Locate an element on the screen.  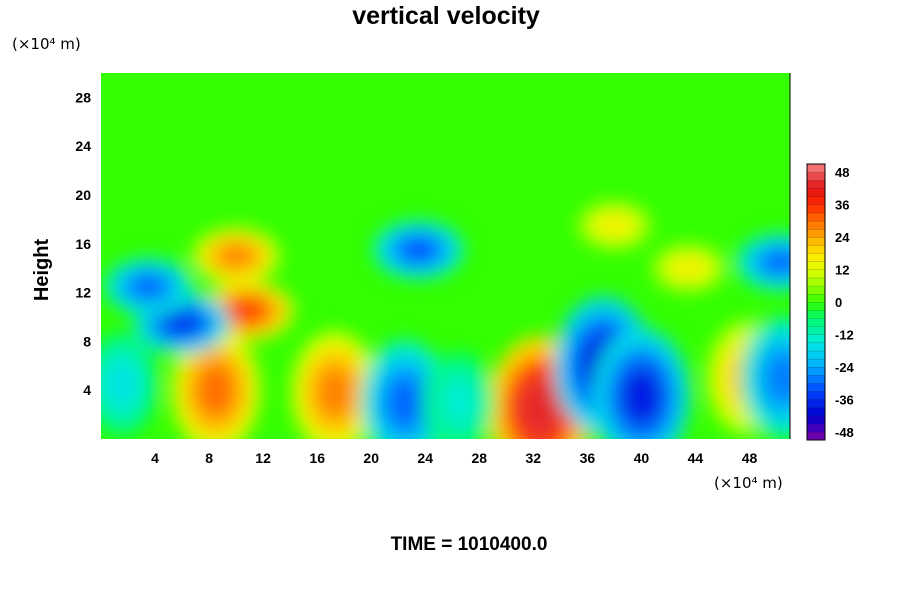
x-tick-label: 12 is located at coordinates (263, 458).